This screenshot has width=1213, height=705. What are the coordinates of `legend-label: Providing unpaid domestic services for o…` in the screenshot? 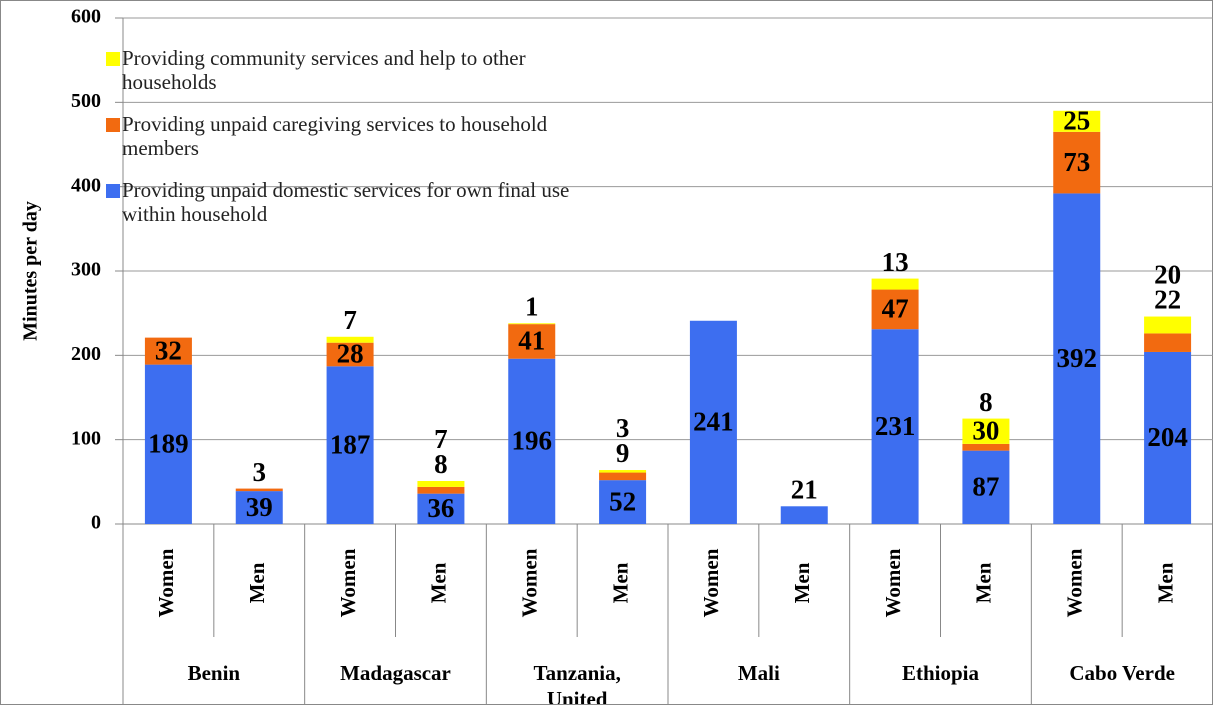 It's located at (346, 202).